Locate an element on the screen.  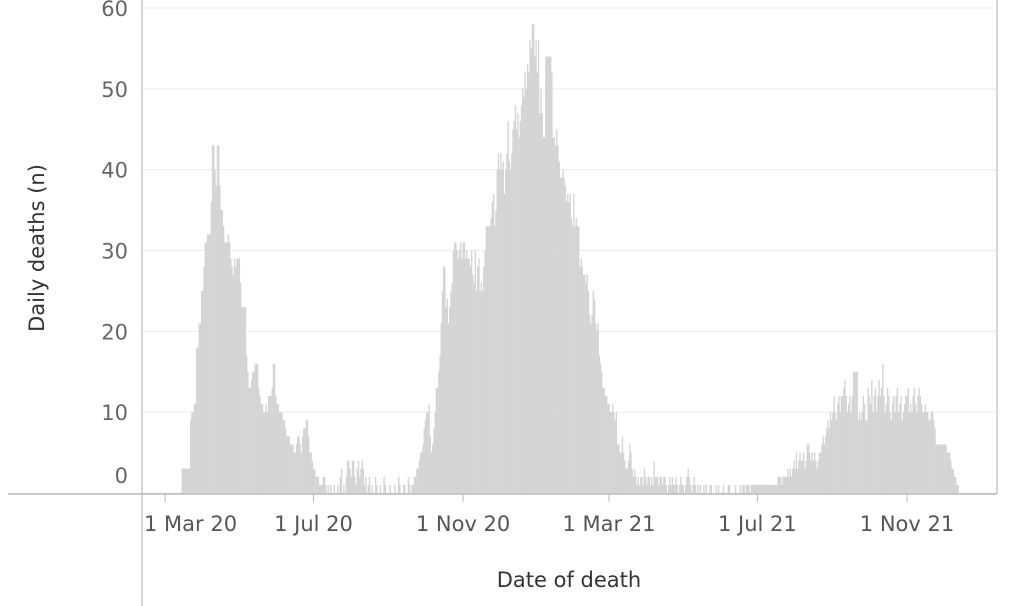
y-tick-label: 20 is located at coordinates (114, 332).